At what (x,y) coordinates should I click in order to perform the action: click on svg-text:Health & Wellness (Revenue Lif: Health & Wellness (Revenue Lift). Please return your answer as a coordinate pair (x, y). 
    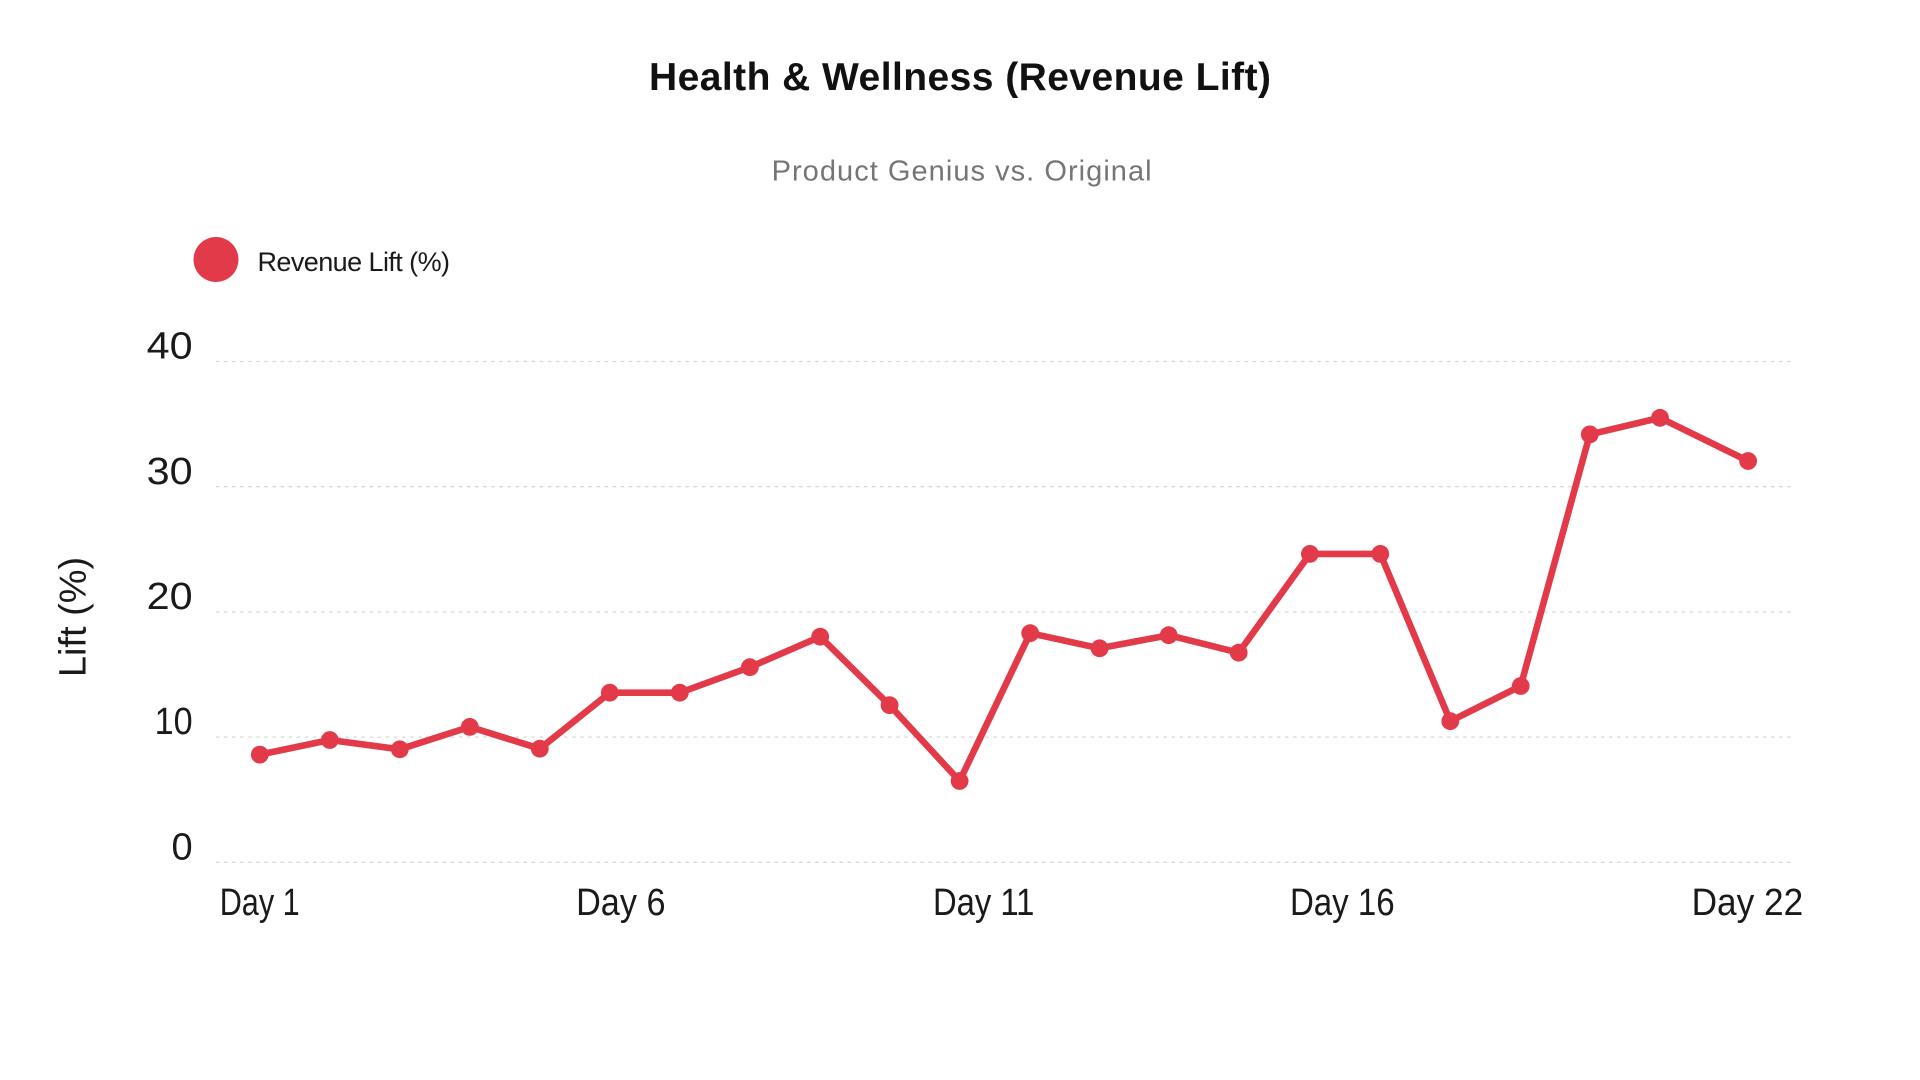
    Looking at the image, I should click on (960, 77).